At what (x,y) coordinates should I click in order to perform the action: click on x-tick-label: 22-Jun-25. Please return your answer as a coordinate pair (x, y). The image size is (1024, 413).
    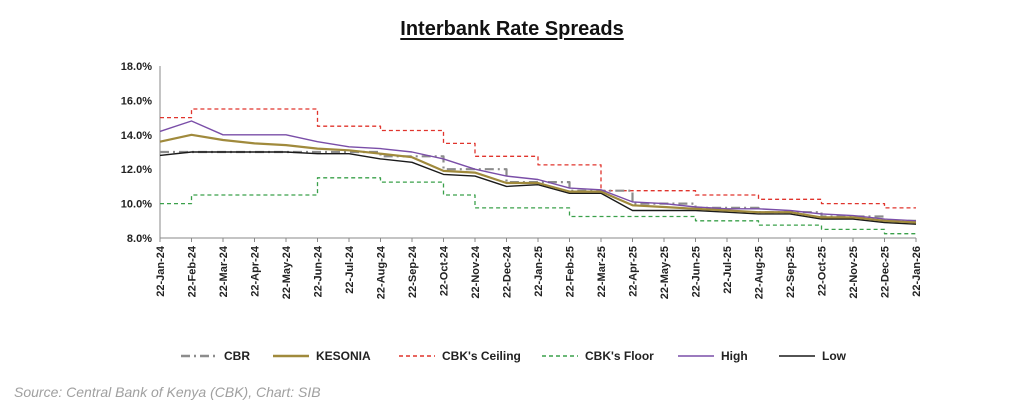
    Looking at the image, I should click on (697, 271).